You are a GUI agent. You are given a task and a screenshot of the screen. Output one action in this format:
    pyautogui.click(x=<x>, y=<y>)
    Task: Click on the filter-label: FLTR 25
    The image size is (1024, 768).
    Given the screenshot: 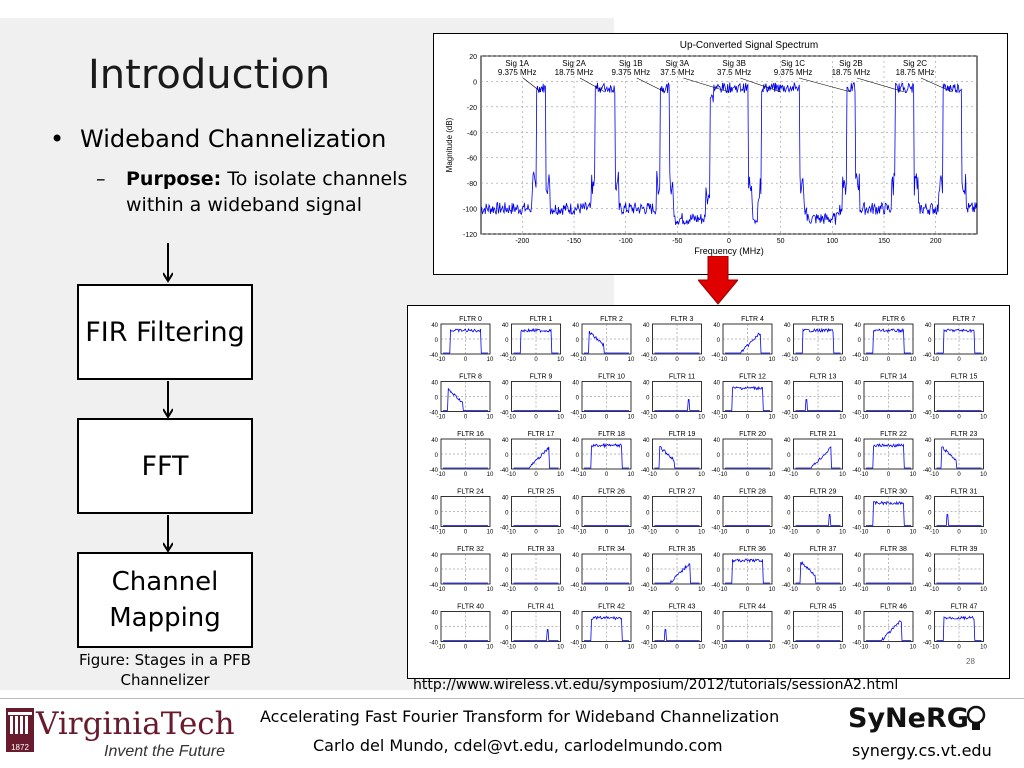 What is the action you would take?
    pyautogui.click(x=541, y=492)
    